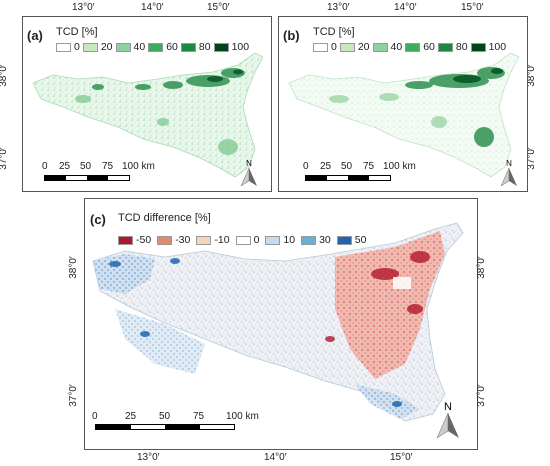 This screenshot has height=466, width=550. Describe the element at coordinates (222, 240) in the screenshot. I see `legend-label: -10` at that location.